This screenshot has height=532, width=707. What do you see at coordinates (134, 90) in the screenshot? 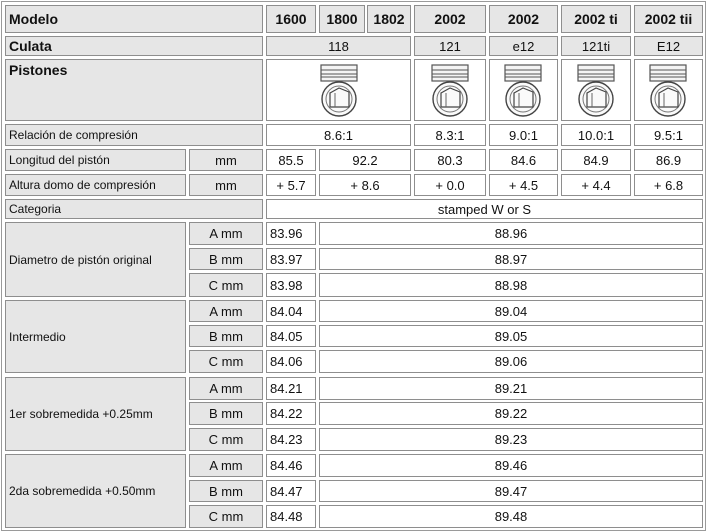
I see `row-label: Pistones` at bounding box center [134, 90].